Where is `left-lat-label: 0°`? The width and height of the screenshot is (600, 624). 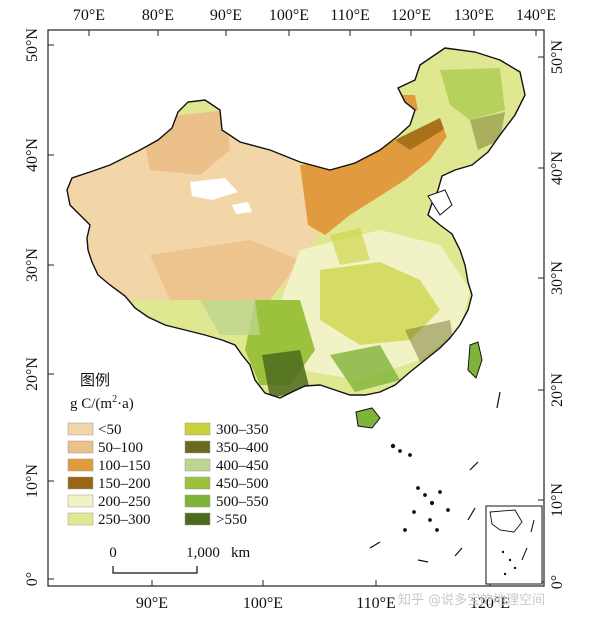 left-lat-label: 0° is located at coordinates (32, 579).